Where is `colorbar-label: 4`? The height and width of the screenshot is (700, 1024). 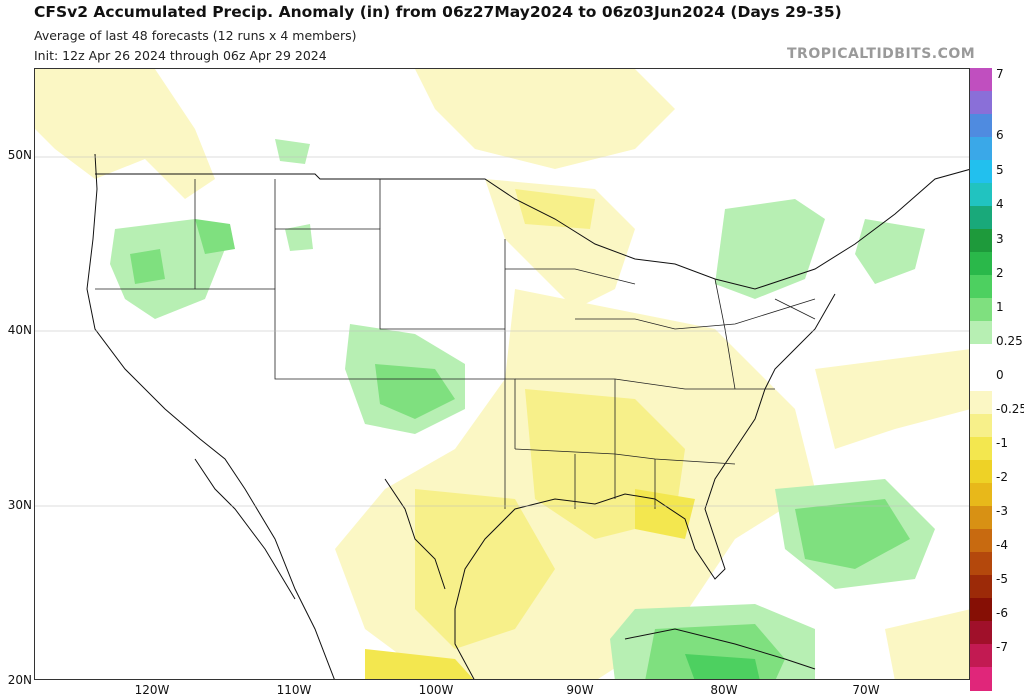 colorbar-label: 4 is located at coordinates (1000, 204).